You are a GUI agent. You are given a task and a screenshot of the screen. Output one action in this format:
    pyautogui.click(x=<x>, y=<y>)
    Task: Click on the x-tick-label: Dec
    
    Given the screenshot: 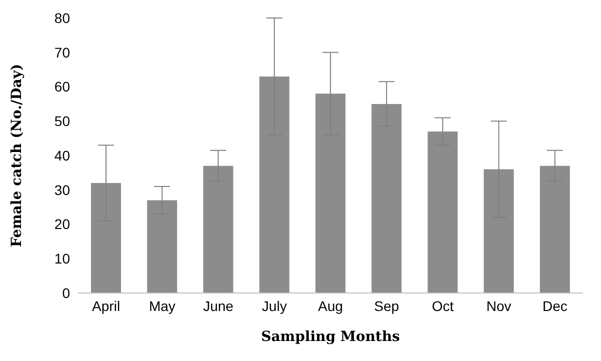 What is the action you would take?
    pyautogui.click(x=555, y=306)
    